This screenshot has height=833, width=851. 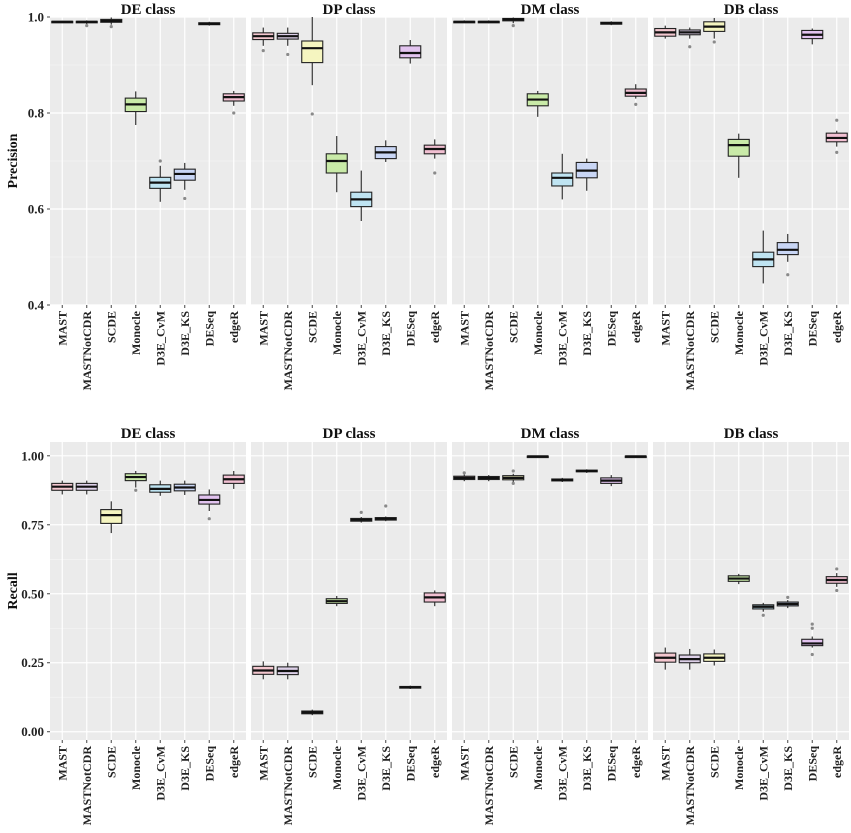 What do you see at coordinates (36, 305) in the screenshot?
I see `y-tick-label: 0.4` at bounding box center [36, 305].